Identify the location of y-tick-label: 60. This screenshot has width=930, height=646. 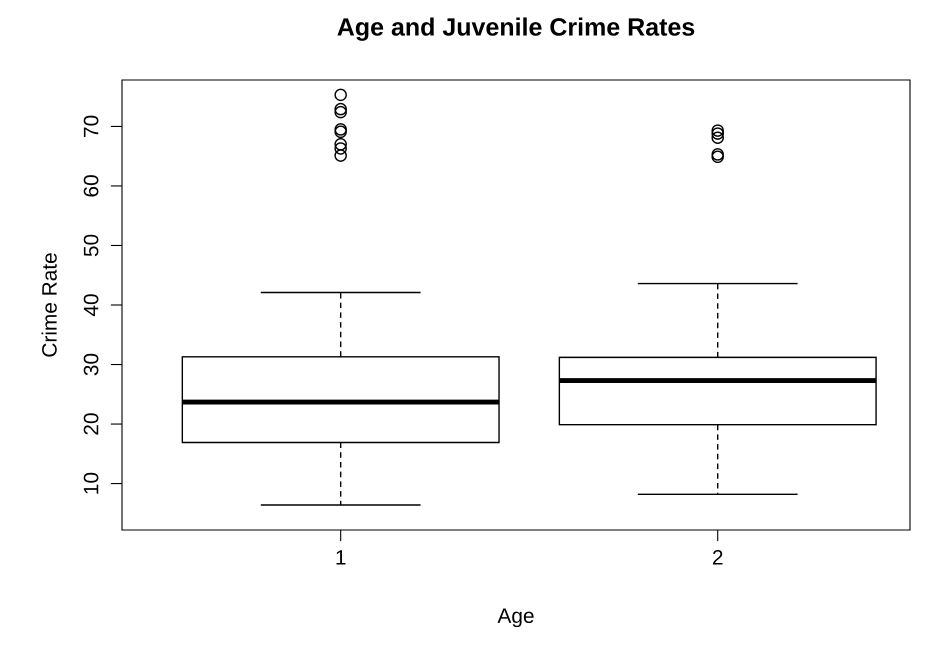
(91, 185).